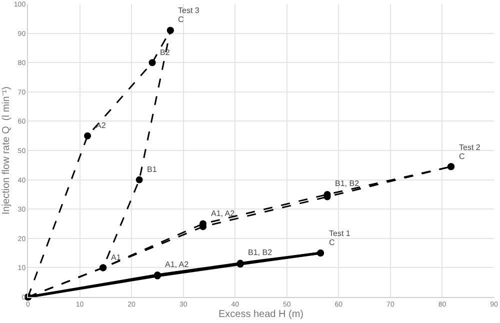 The image size is (500, 323). What do you see at coordinates (261, 314) in the screenshot?
I see `x-axis-title: Excess head H (m)` at bounding box center [261, 314].